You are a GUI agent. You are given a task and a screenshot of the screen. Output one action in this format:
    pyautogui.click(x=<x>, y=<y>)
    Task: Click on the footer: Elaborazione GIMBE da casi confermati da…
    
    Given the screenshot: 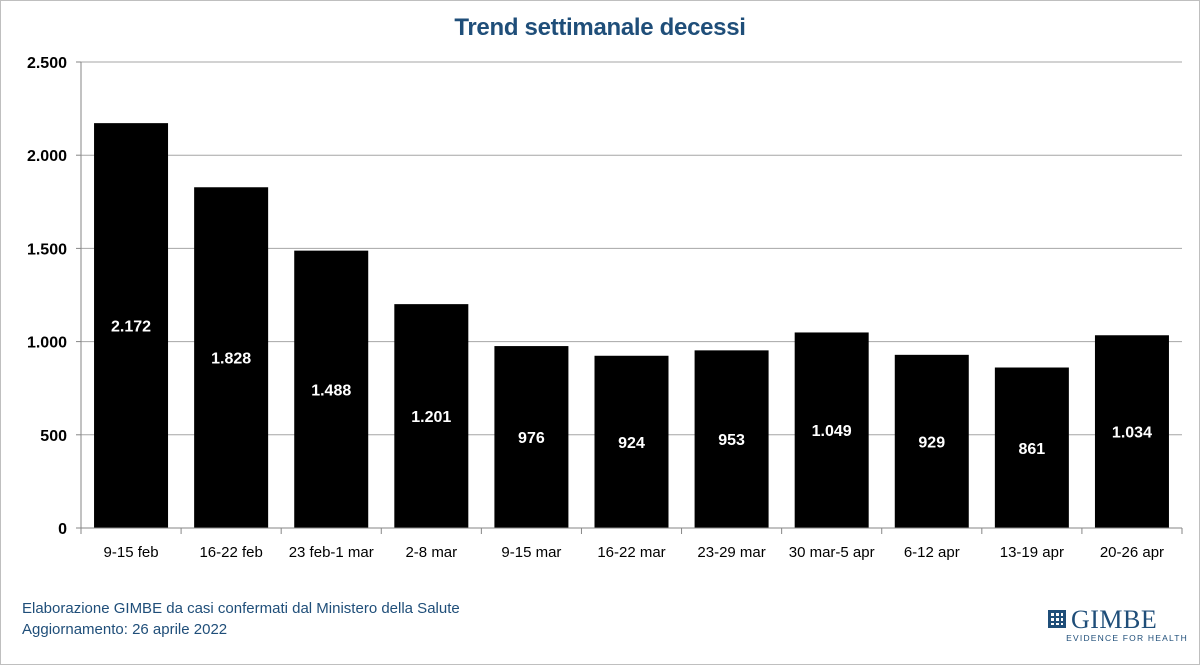 What is the action you would take?
    pyautogui.click(x=241, y=619)
    